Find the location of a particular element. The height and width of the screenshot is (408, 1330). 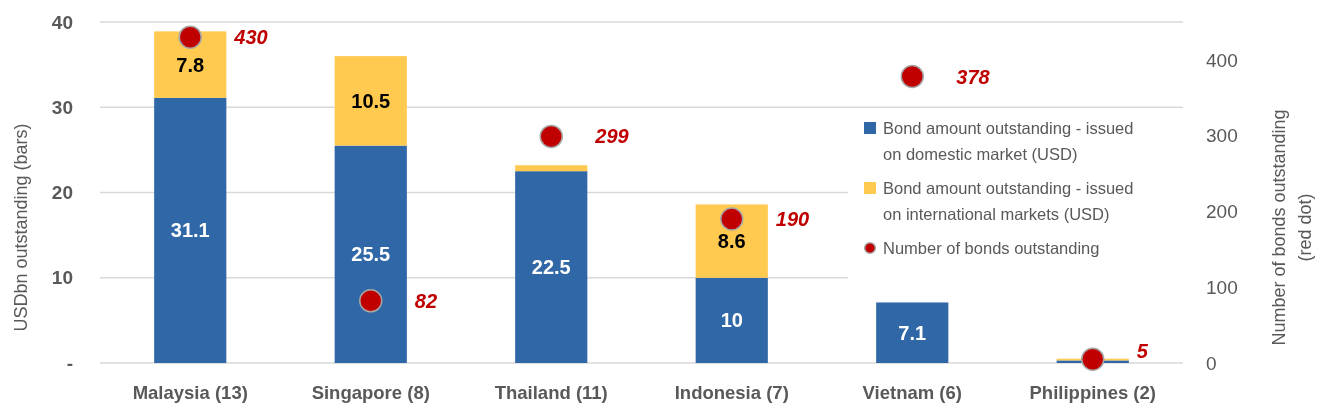

data-label: 25.5 is located at coordinates (371, 254).